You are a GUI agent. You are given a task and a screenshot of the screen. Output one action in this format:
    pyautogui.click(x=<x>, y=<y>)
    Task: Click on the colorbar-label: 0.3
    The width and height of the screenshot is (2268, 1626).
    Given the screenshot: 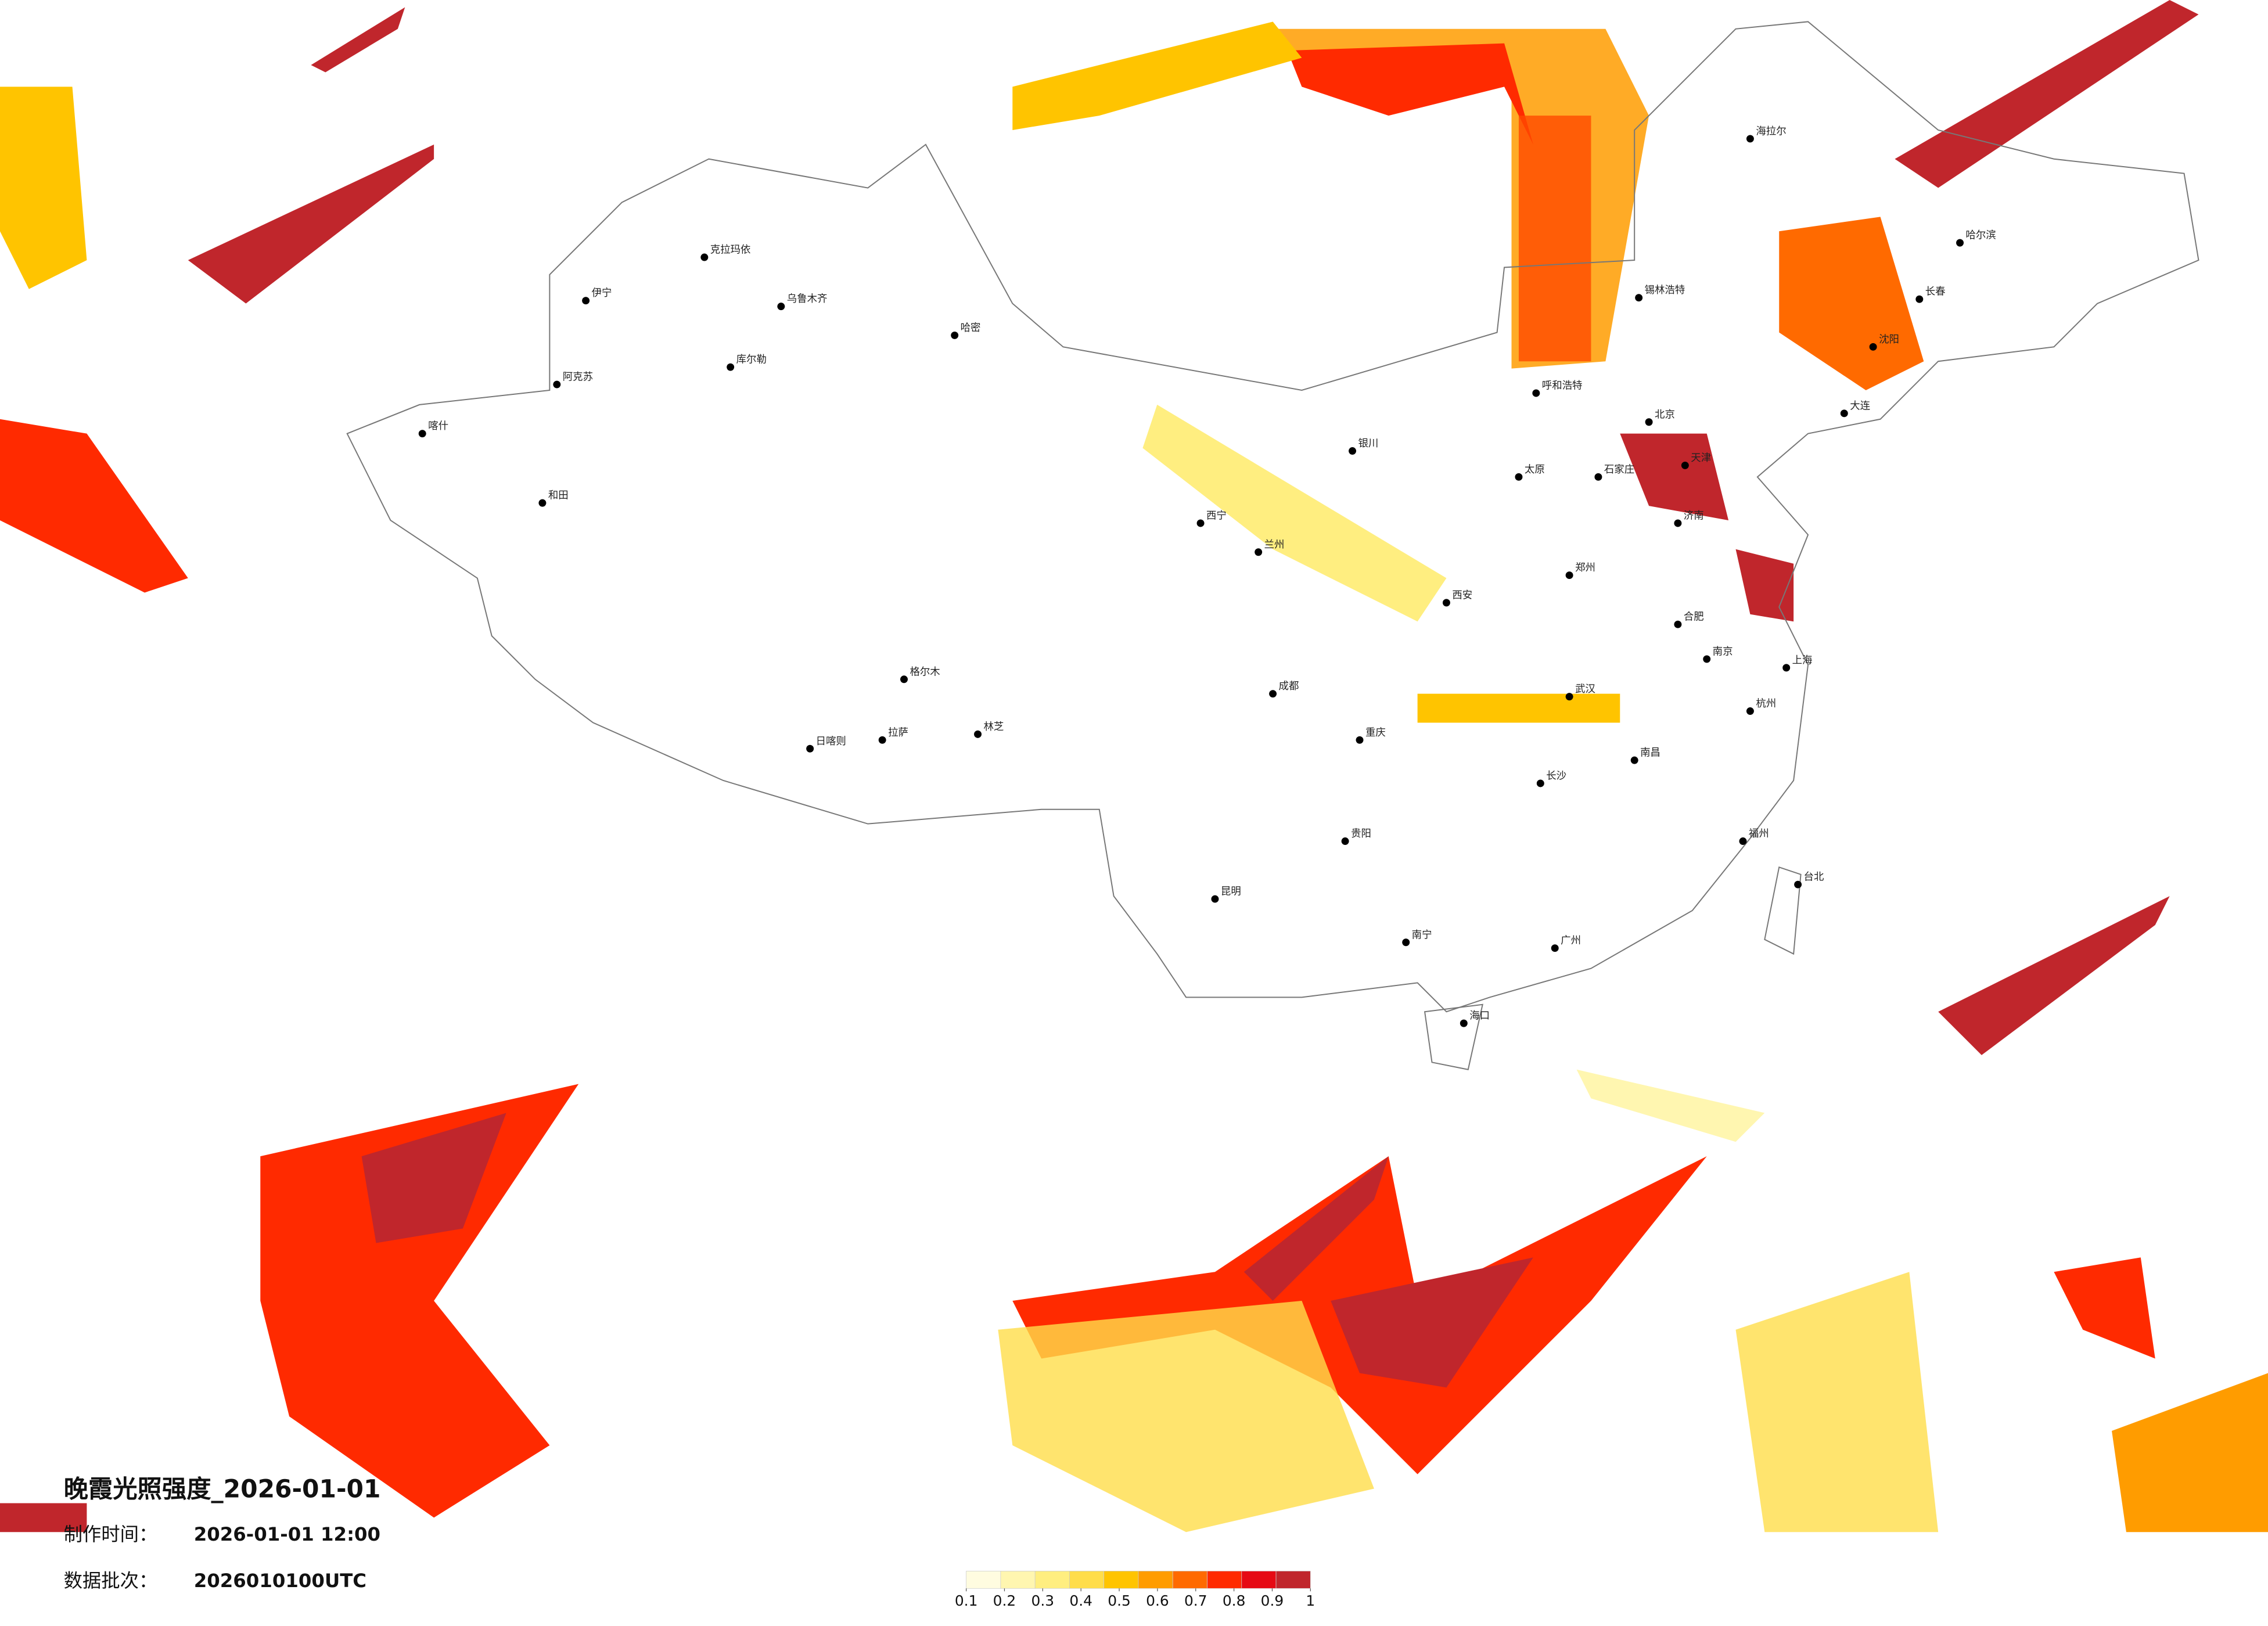 What is the action you would take?
    pyautogui.click(x=1043, y=1600)
    